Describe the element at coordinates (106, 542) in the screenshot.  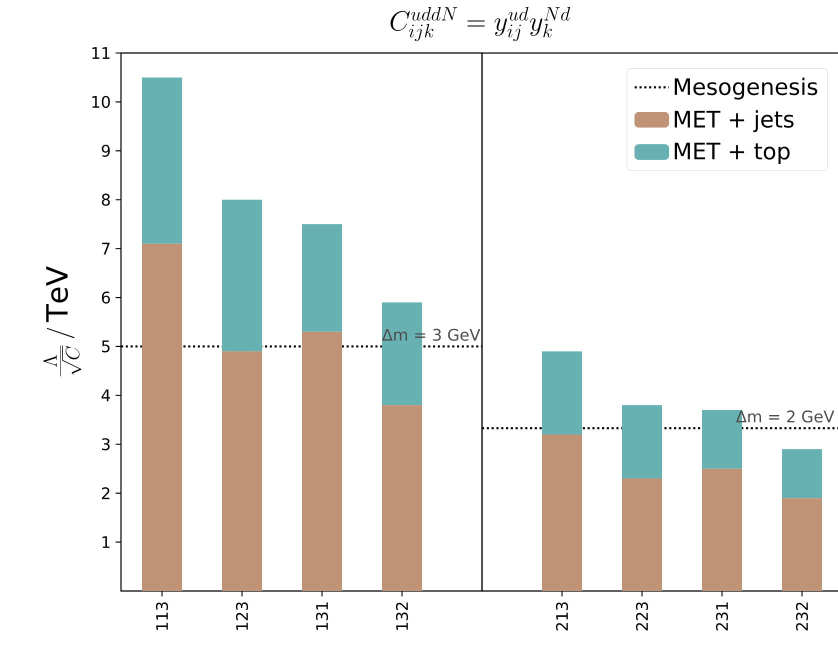
I see `y-tick-label: 1` at that location.